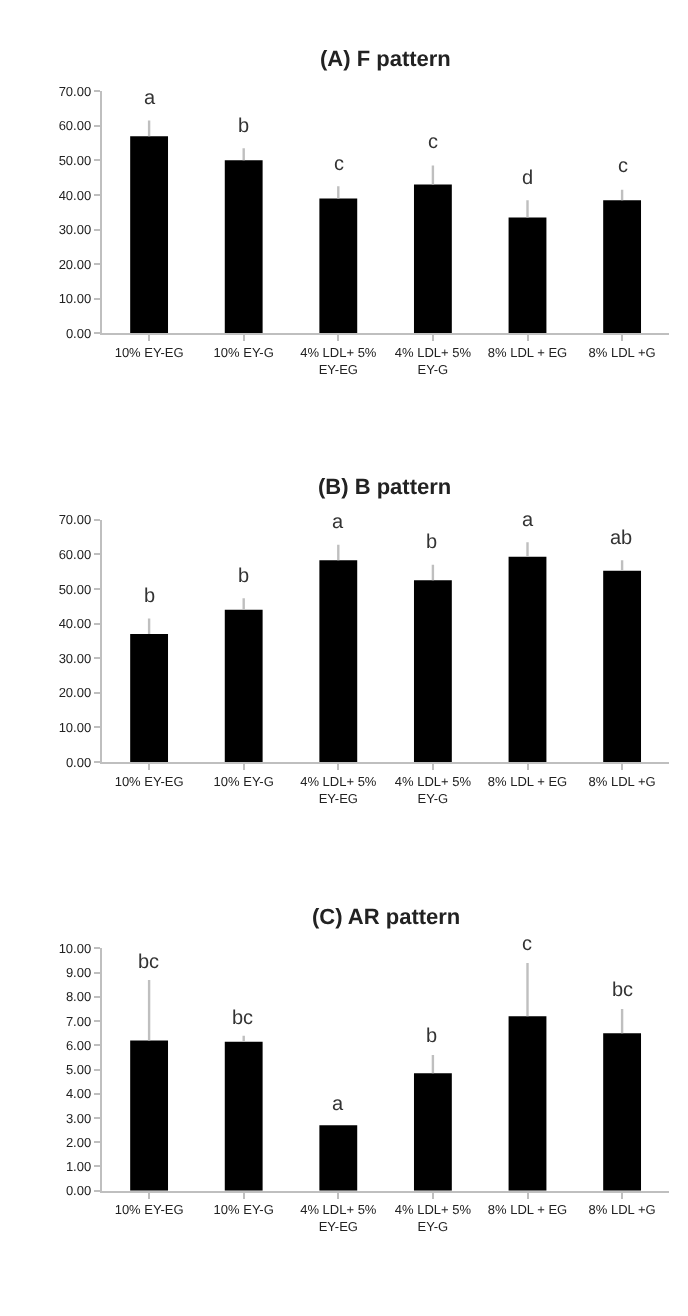  I want to click on chart-title: (B) B pattern, so click(385, 488).